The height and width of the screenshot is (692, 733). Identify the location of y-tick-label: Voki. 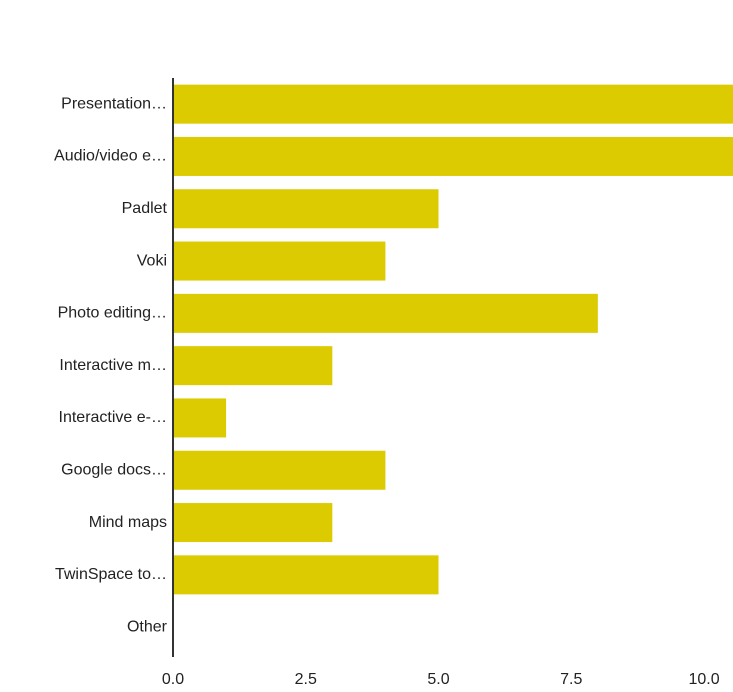
(152, 260).